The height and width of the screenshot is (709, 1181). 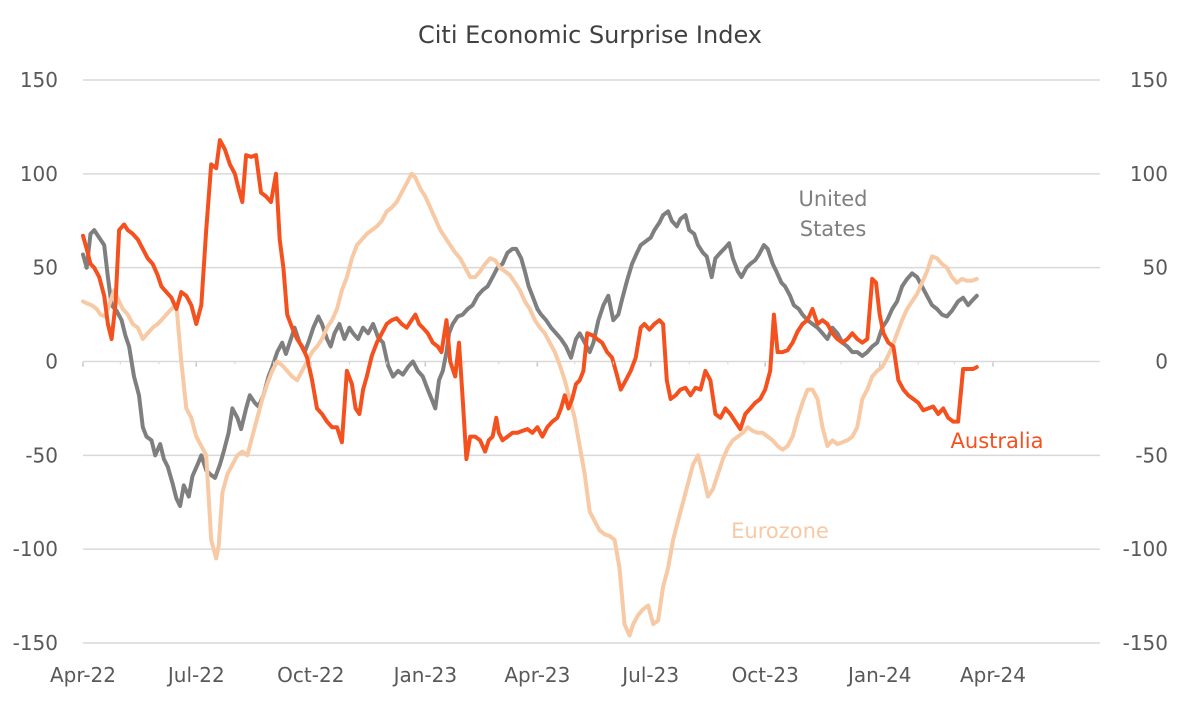 I want to click on series-label-eurozone: Eurozone, so click(x=780, y=531).